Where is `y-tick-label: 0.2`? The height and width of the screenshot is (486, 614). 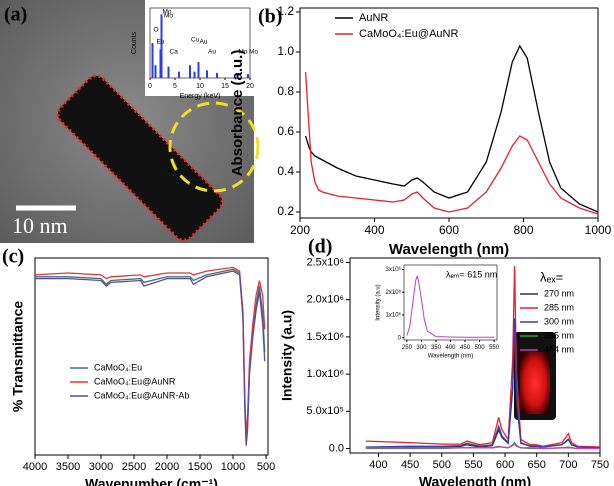 y-tick-label: 0.2 is located at coordinates (285, 211).